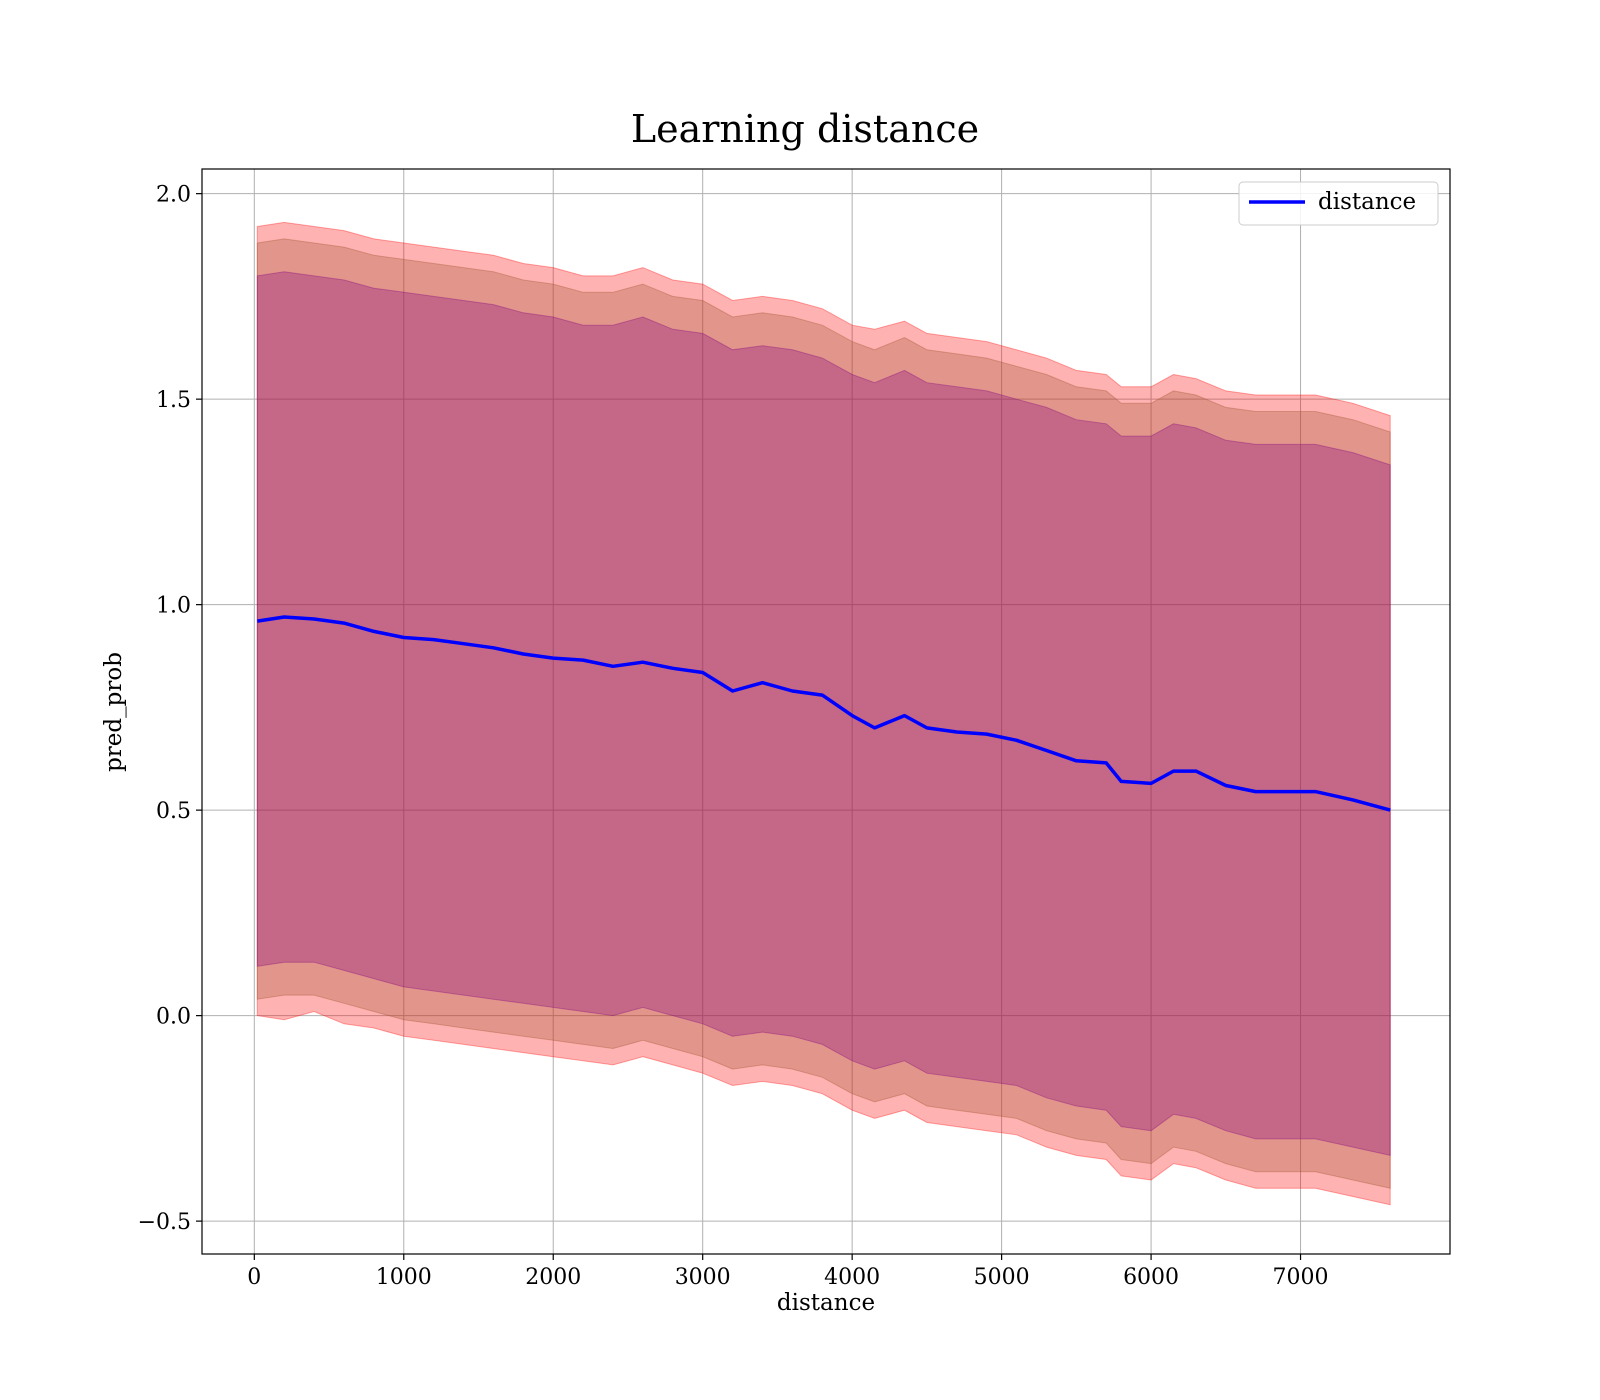  I want to click on series-lines, so click(824, 713).